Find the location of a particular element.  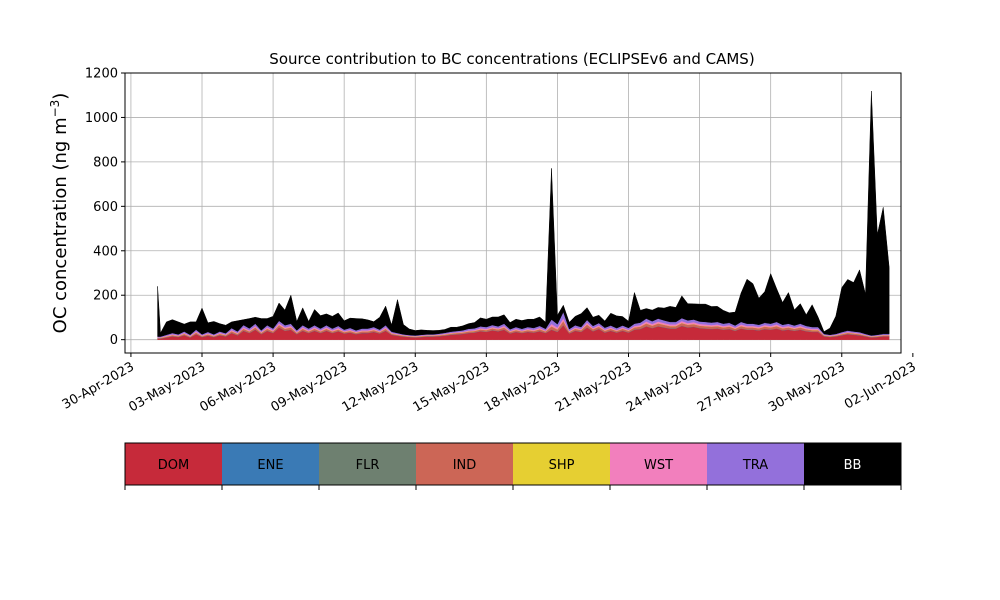

legend-swatch-ene is located at coordinates (270, 464).